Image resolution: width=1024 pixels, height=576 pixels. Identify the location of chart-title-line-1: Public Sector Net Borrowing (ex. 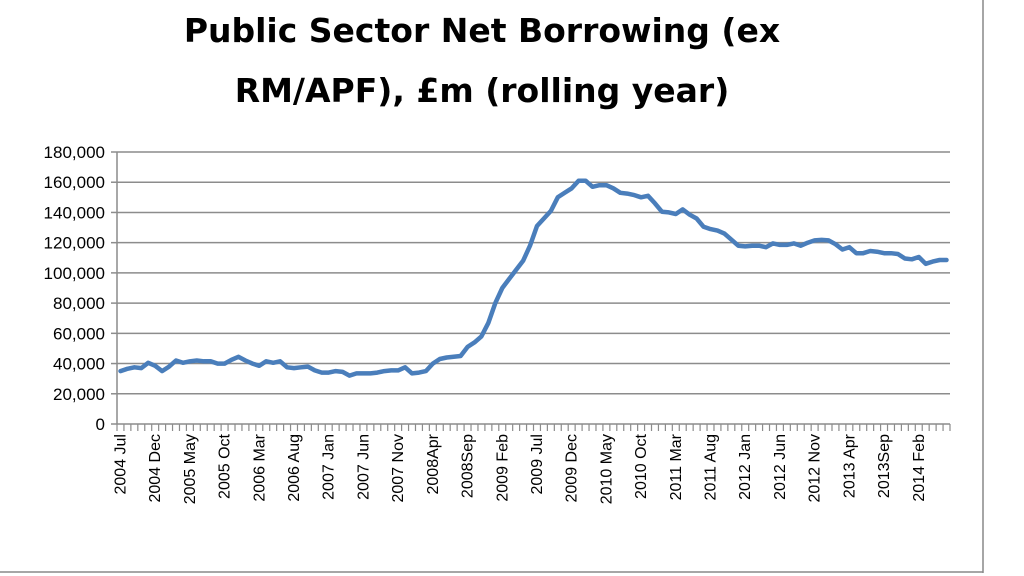
(482, 30).